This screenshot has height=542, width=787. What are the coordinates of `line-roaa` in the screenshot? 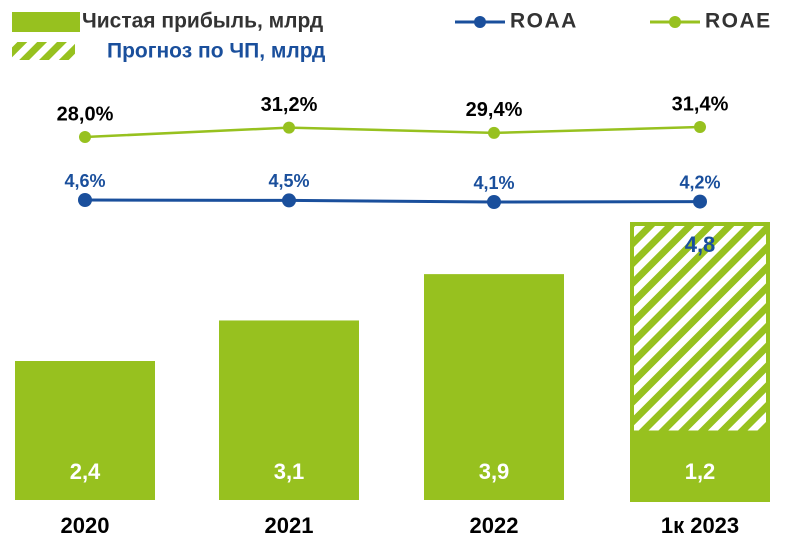 It's located at (392, 201).